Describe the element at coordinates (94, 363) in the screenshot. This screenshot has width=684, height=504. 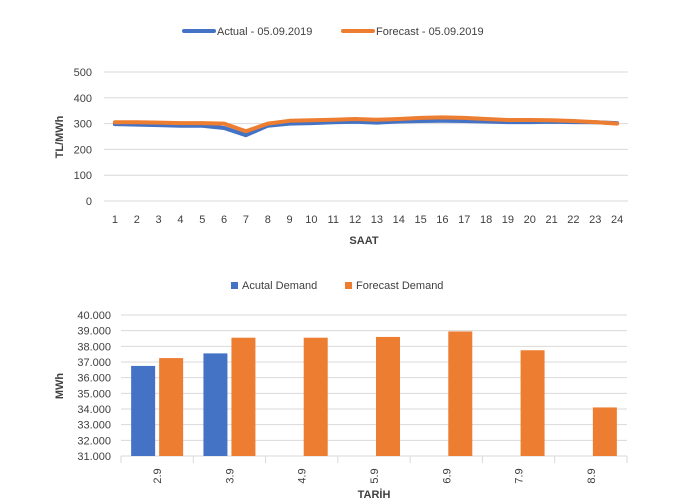
I see `y-tick-label: 37.000` at that location.